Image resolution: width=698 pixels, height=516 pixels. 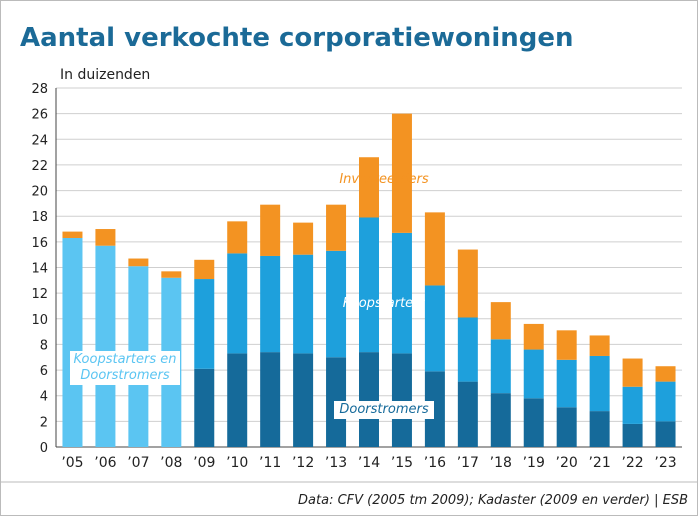 I want to click on series-label: Investeerders, so click(x=384, y=179).